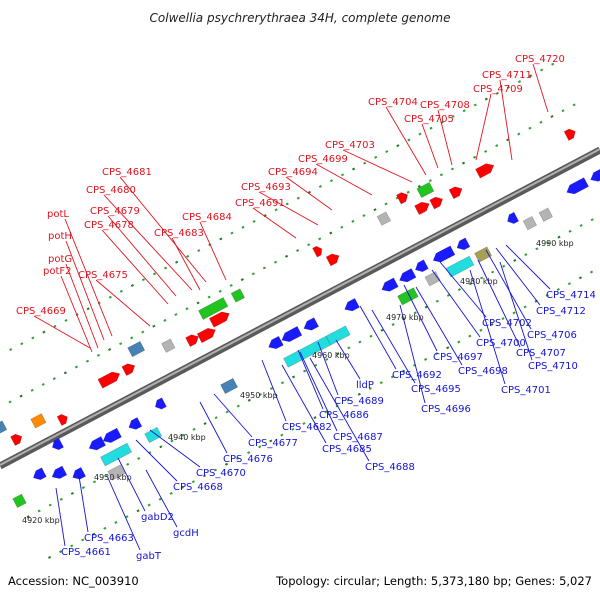  What do you see at coordinates (103, 275) in the screenshot?
I see `gene-label-forward: CPS_4675` at bounding box center [103, 275].